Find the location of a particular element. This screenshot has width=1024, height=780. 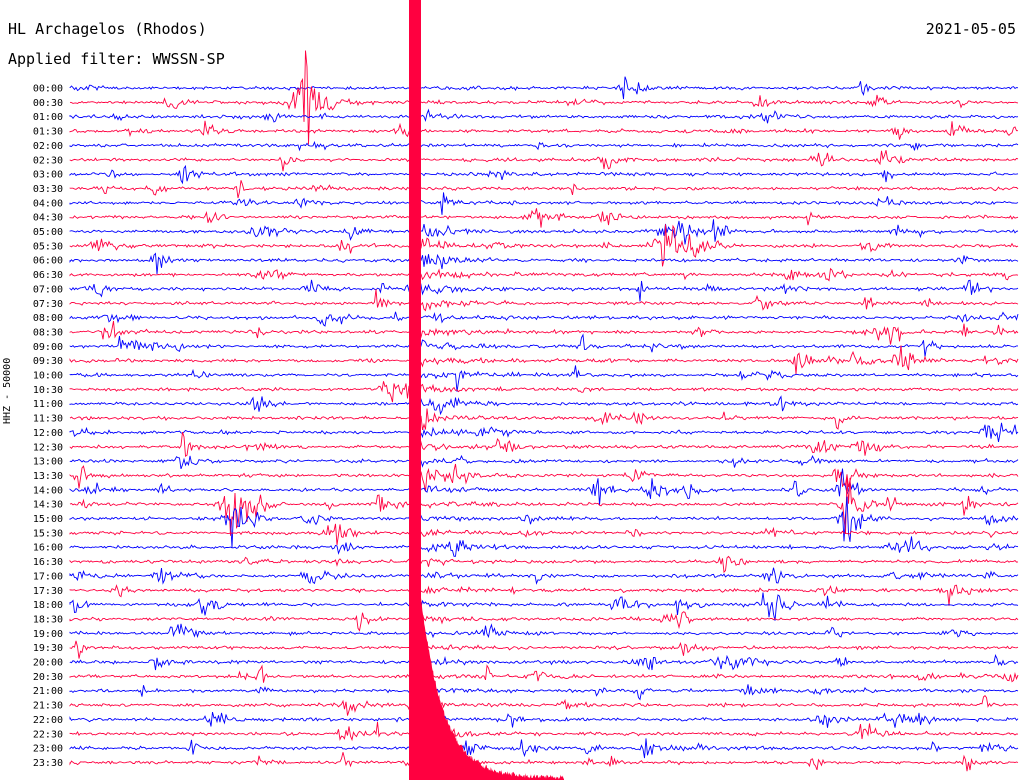

row-label-2130: 21:30 is located at coordinates (48, 706).